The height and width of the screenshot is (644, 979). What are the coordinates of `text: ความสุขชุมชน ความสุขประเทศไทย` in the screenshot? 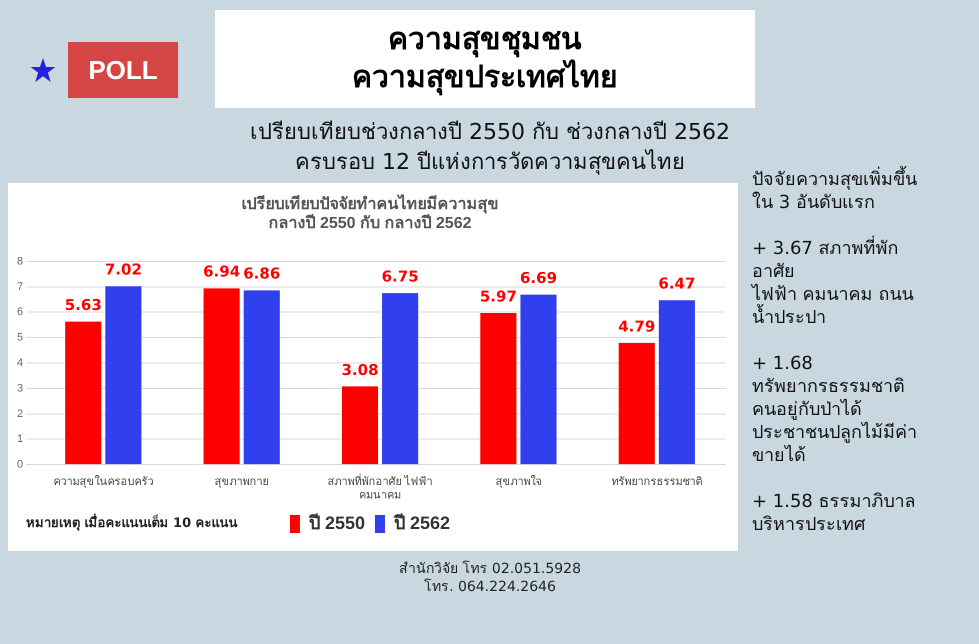 It's located at (485, 59).